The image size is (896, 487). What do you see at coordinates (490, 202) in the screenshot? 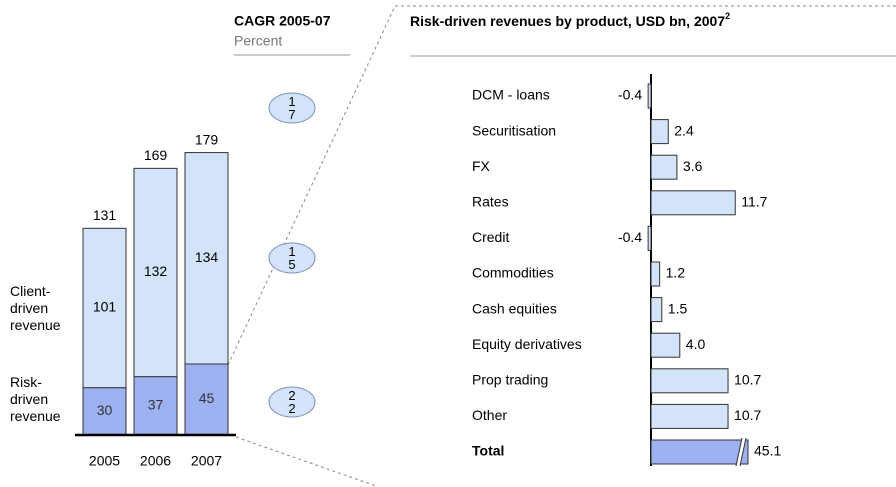
I see `category-label: Rates` at bounding box center [490, 202].